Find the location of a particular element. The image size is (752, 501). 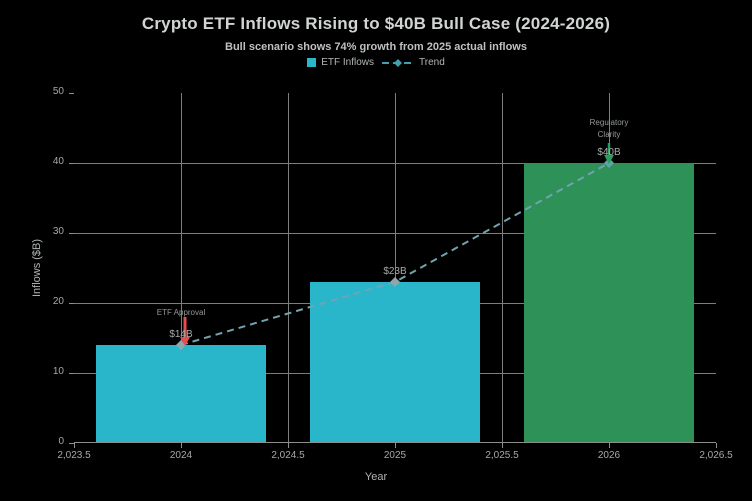

x-tick-label-2024-5: 2,024.5 is located at coordinates (288, 455).